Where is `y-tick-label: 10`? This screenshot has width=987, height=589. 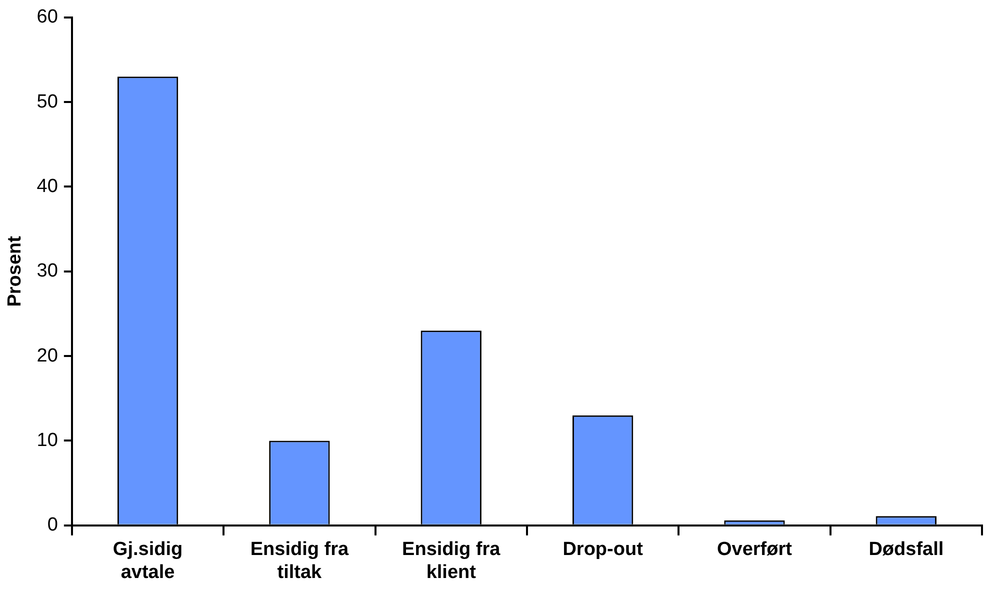
y-tick-label: 10 is located at coordinates (47, 440).